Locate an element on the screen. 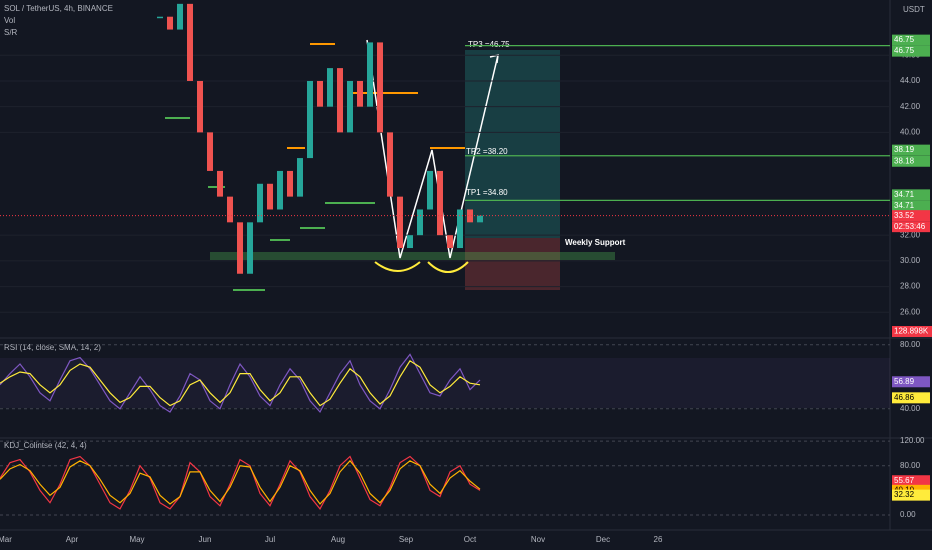  x-tick-label: Jun is located at coordinates (205, 539).